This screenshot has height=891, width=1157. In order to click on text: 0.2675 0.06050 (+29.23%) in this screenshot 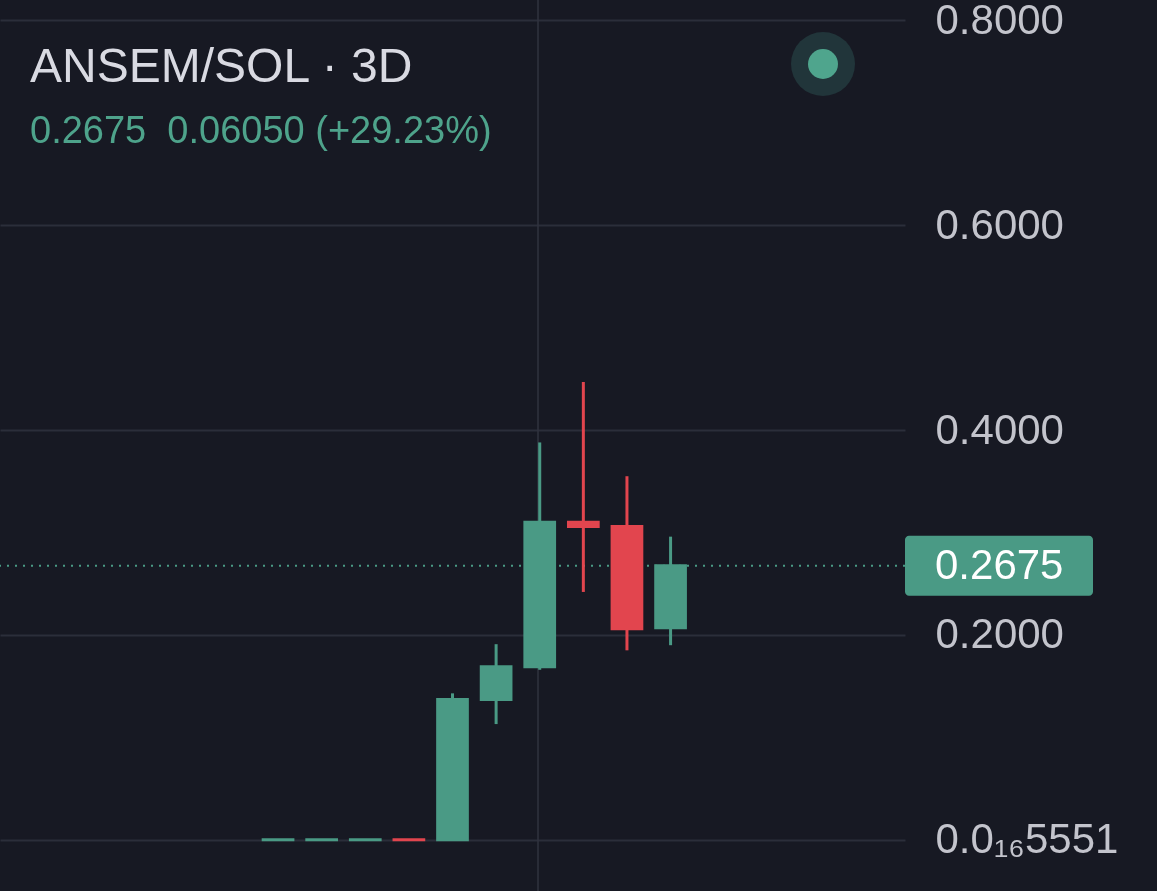, I will do `click(261, 130)`.